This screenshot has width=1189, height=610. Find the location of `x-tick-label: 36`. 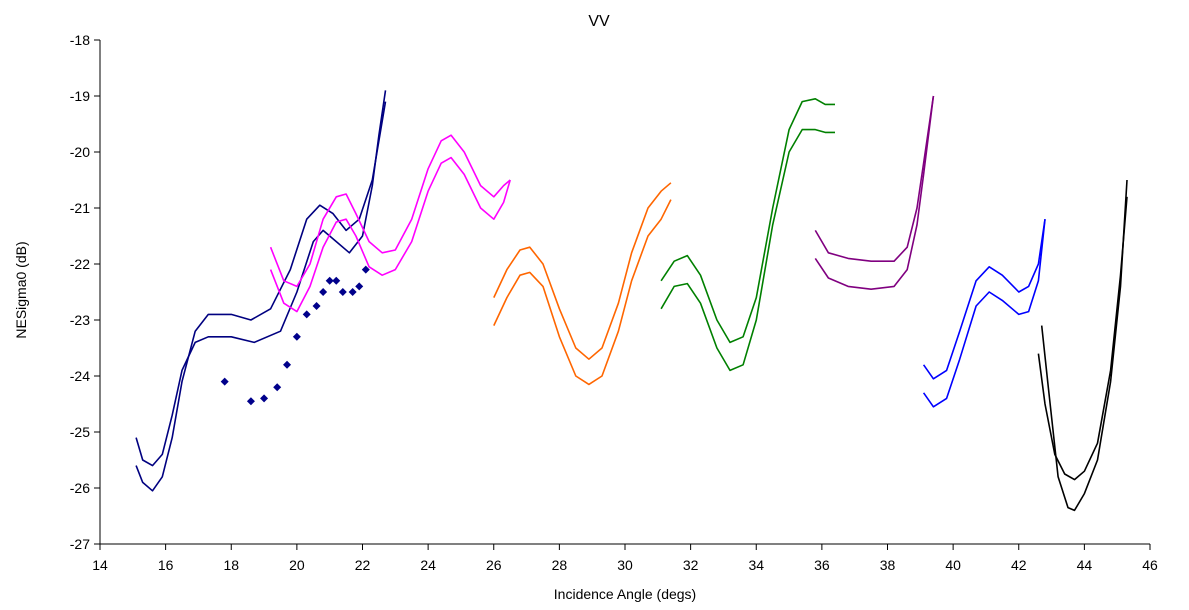

x-tick-label: 36 is located at coordinates (822, 565).